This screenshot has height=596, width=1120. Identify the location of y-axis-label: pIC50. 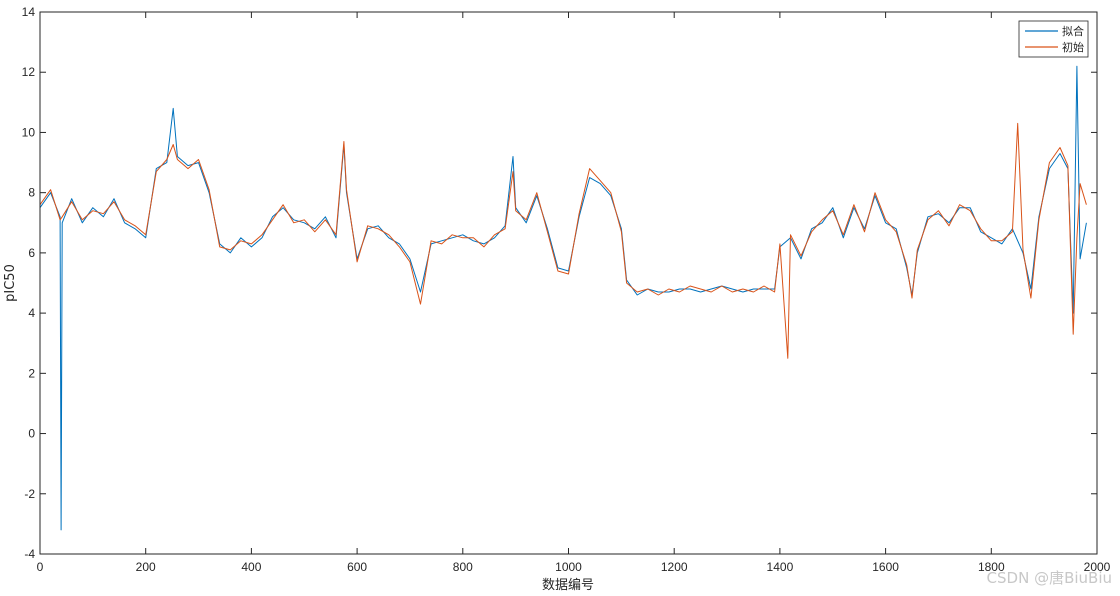
(10, 283).